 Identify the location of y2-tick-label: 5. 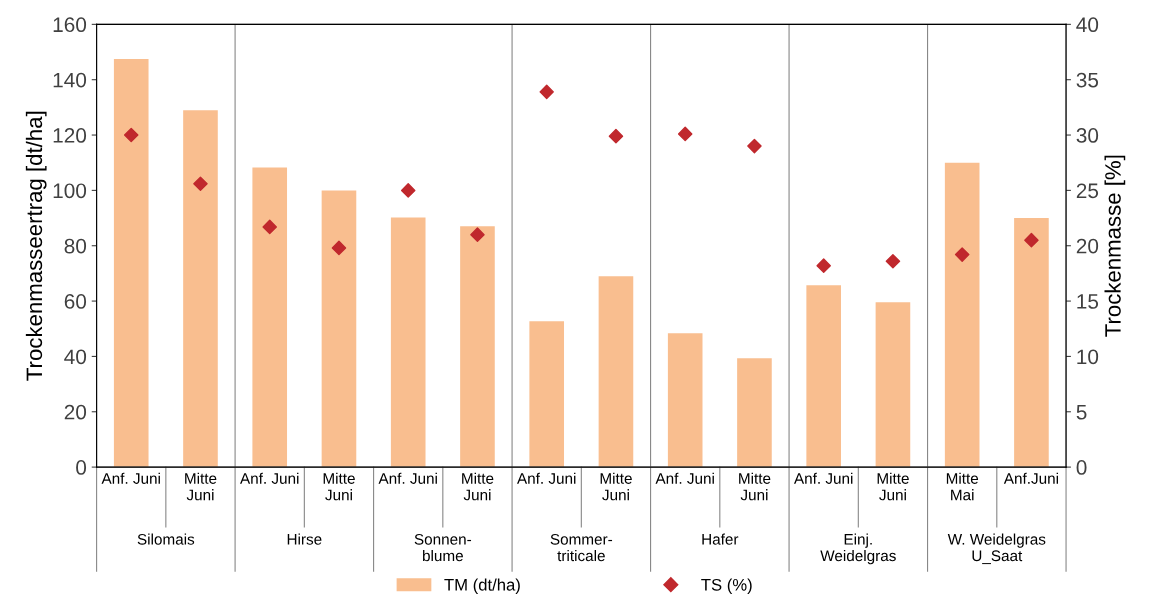
(1081, 412).